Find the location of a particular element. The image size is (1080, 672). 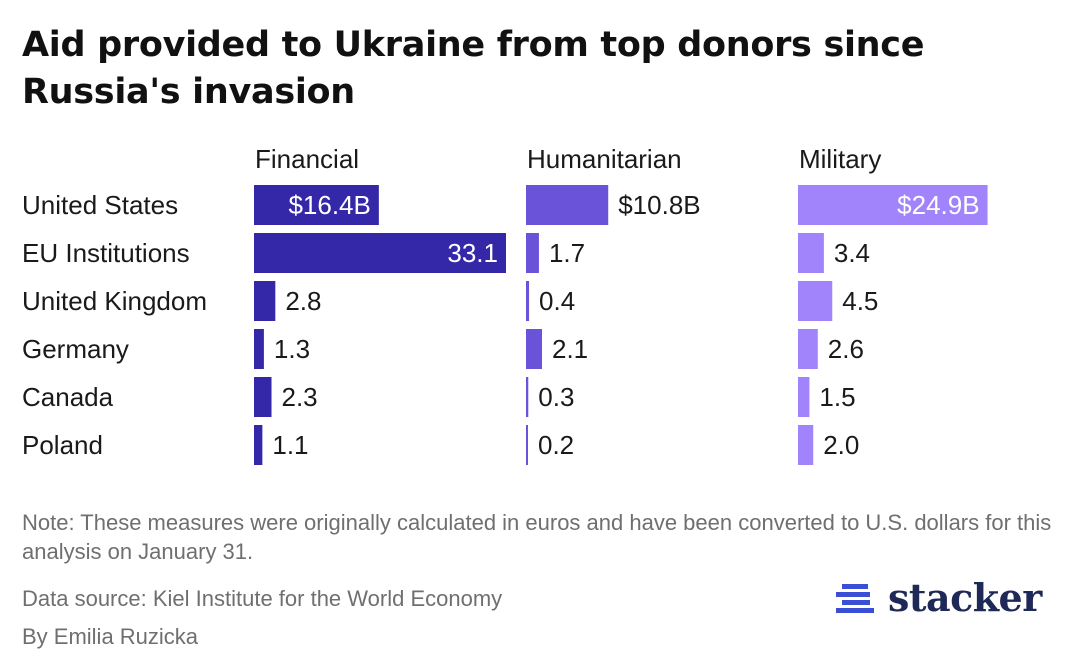

bar-military-eu-institutions is located at coordinates (811, 253).